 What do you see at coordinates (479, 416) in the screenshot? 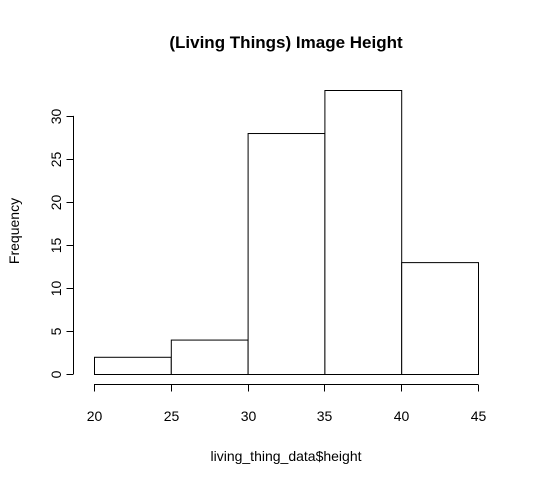
I see `x-tick-label-5: 45` at bounding box center [479, 416].